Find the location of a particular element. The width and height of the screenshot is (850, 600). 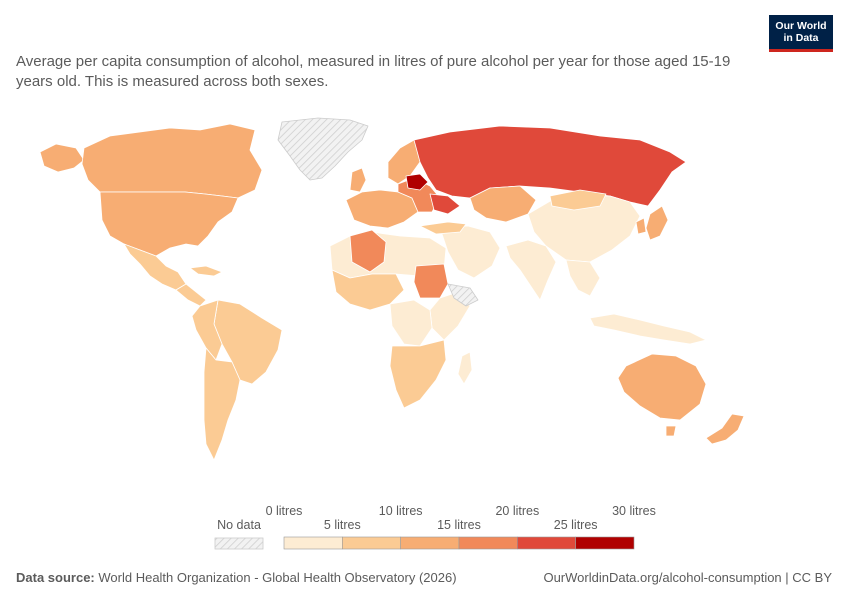

region-argentina-chile is located at coordinates (222, 404).